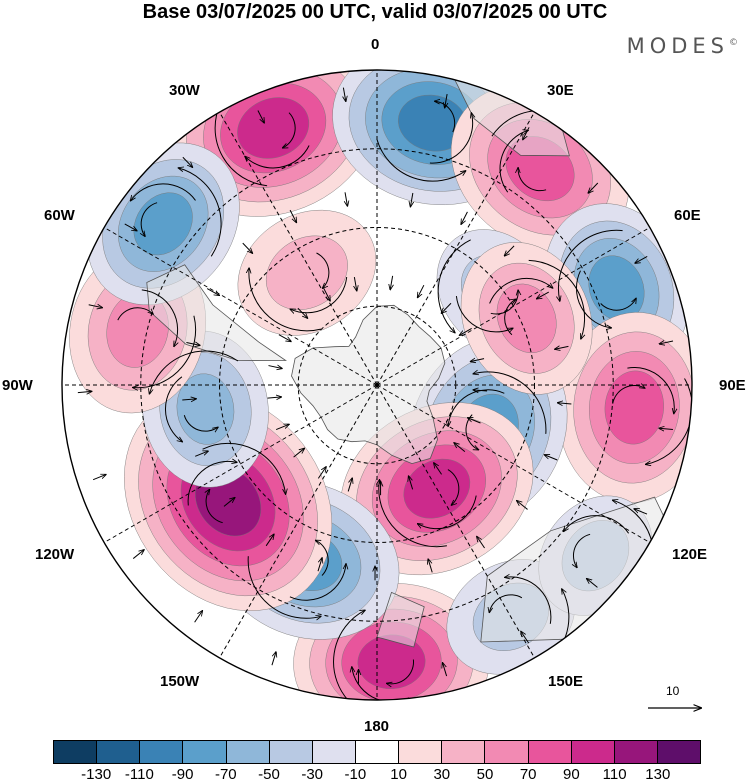  What do you see at coordinates (225, 774) in the screenshot?
I see `colorbar-tick-label: -70` at bounding box center [225, 774].